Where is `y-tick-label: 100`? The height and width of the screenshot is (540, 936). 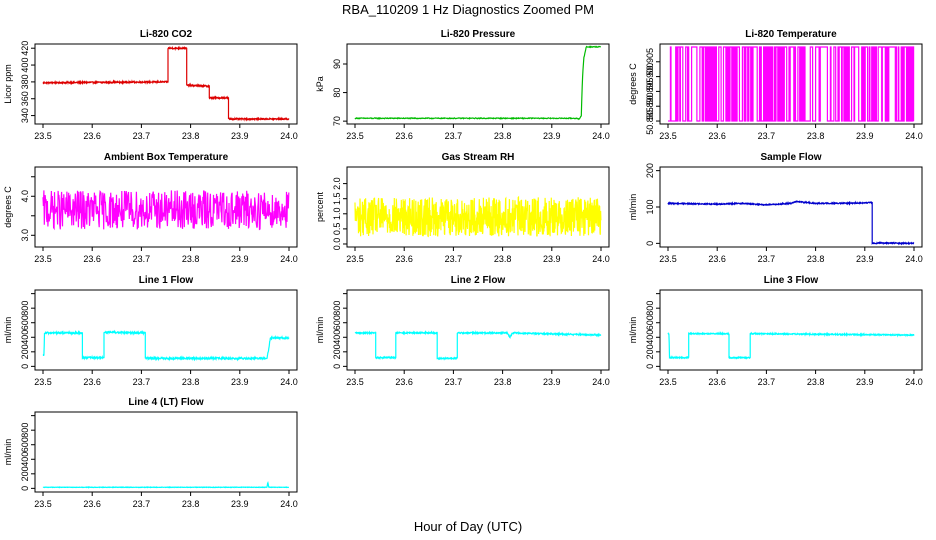 y-tick-label: 100 is located at coordinates (650, 206).